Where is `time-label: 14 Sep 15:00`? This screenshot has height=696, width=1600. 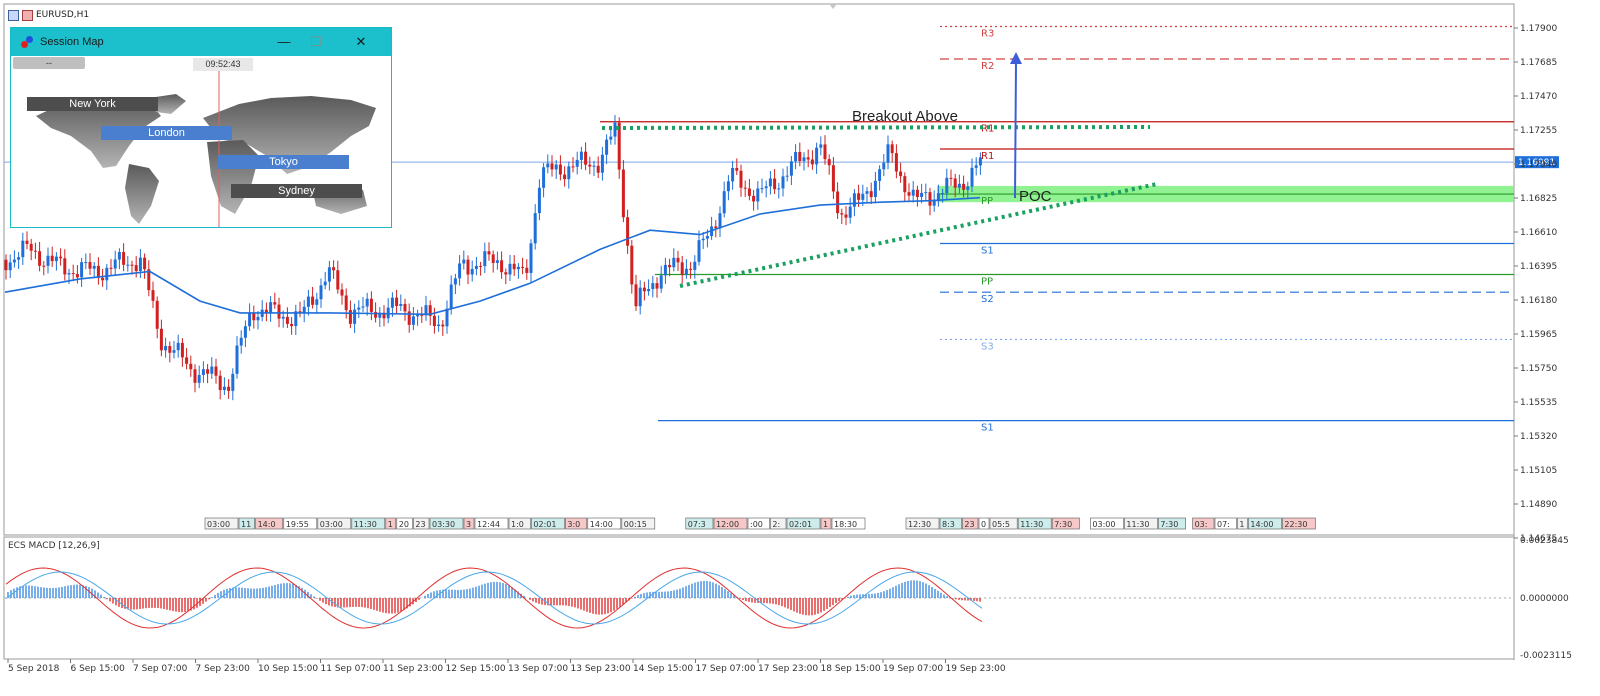
time-label: 14 Sep 15:00 is located at coordinates (663, 669).